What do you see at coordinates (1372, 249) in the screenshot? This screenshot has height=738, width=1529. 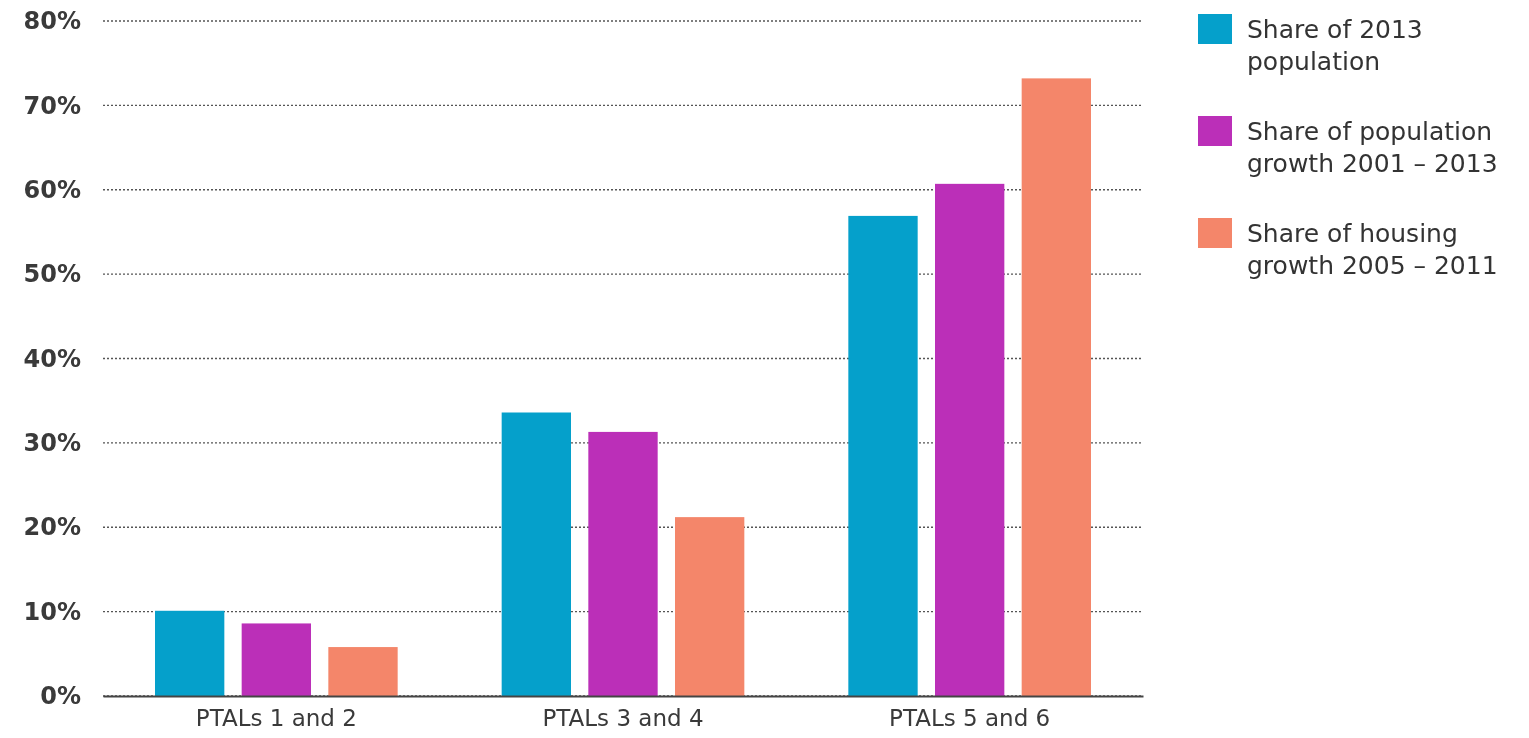 I see `legend-label: Share of housing growth 2005 – 2011` at bounding box center [1372, 249].